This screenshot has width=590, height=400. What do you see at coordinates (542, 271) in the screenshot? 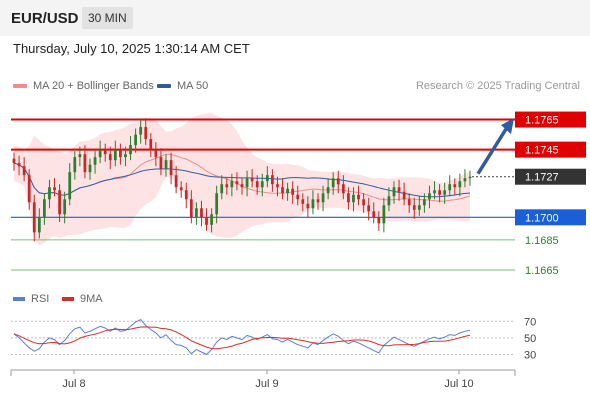
I see `minor-support-label: 1.1665` at bounding box center [542, 271].